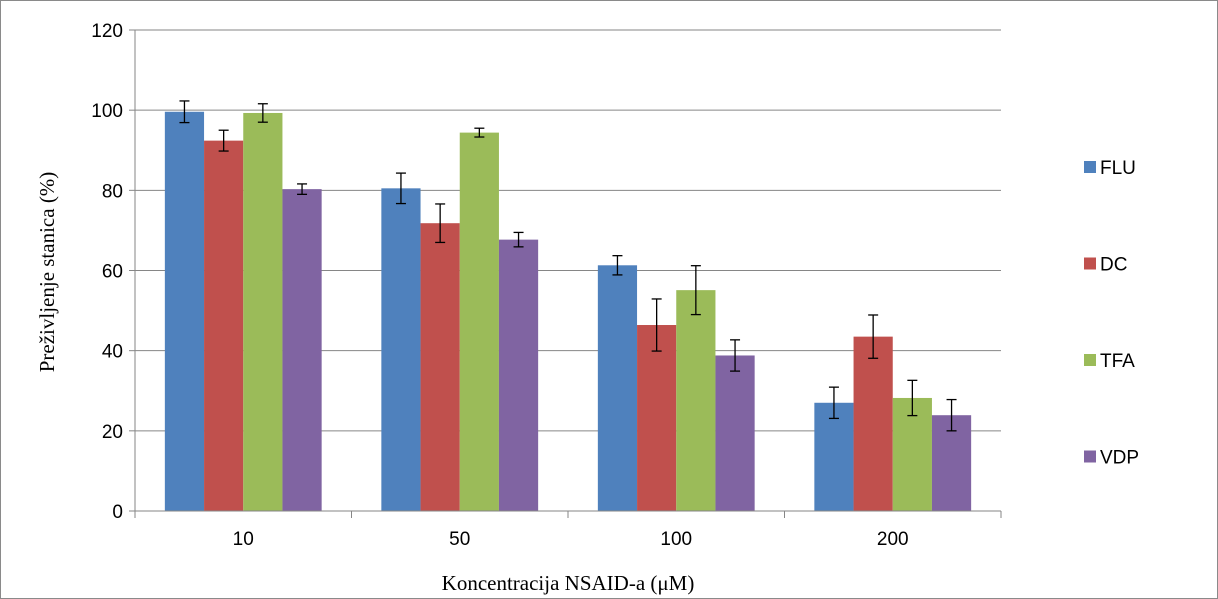 The height and width of the screenshot is (599, 1218). I want to click on y-tick-label: 60, so click(112, 272).